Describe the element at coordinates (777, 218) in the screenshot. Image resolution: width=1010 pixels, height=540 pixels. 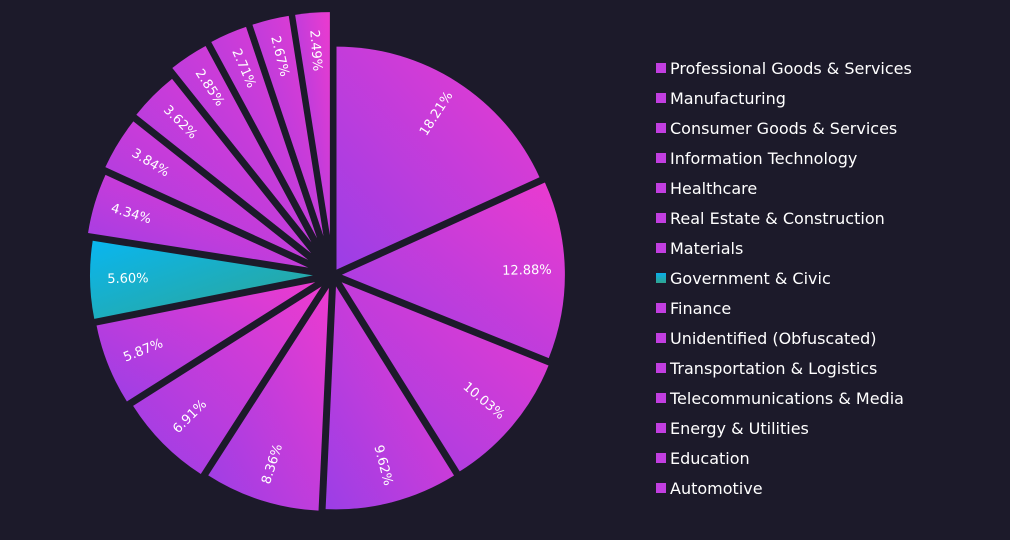
I see `legend-label: Real Estate & Construction` at that location.